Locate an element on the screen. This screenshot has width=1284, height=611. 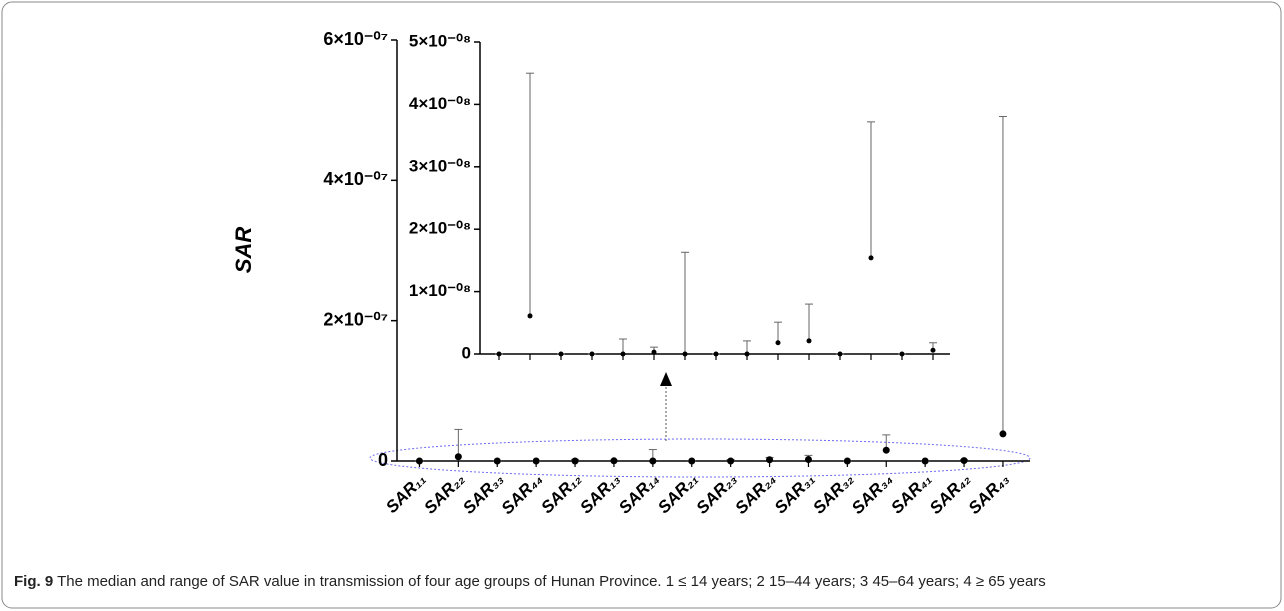
y-tick-label: 4×10⁻⁰⁷ is located at coordinates (355, 179).